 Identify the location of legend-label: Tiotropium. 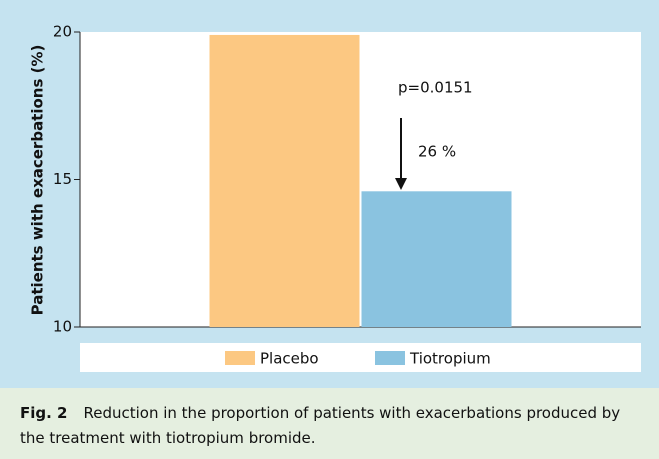
(450, 359).